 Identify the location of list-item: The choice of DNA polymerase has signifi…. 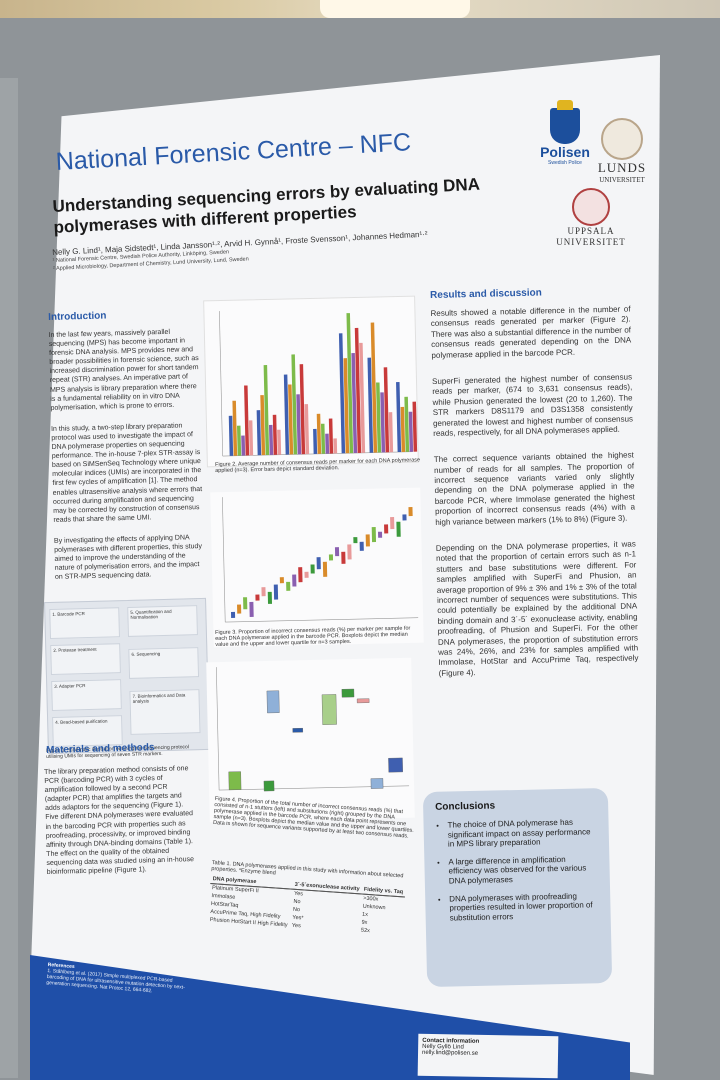
(522, 833).